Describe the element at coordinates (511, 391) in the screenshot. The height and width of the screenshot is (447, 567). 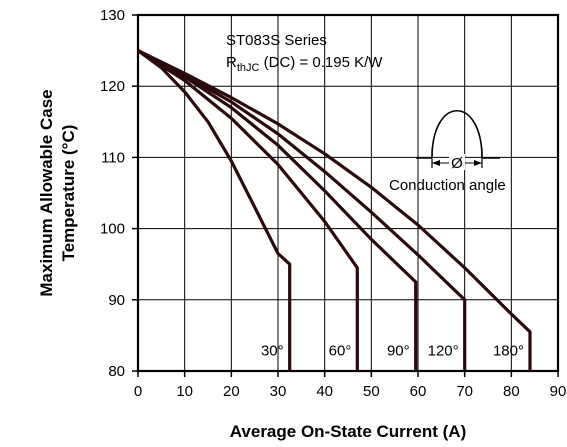
I see `x-tick-label: 80` at that location.